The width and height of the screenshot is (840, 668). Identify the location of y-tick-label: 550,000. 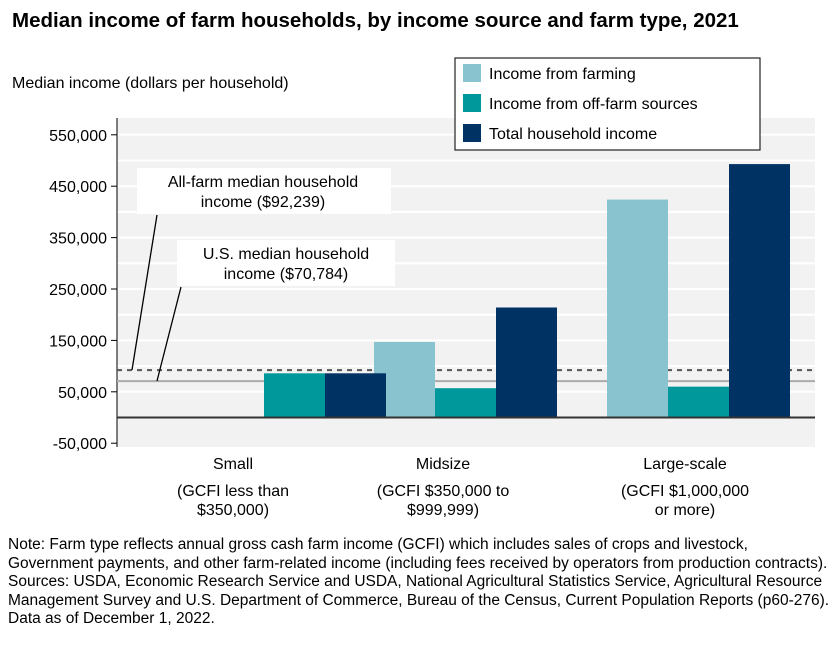
(78, 136).